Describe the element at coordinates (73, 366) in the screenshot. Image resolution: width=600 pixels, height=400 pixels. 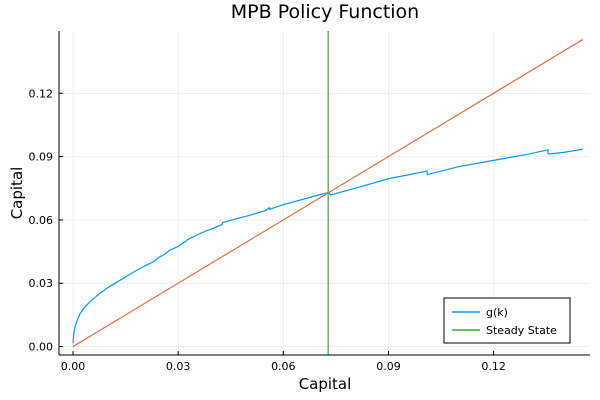
I see `x-tick-label: 0.00` at that location.